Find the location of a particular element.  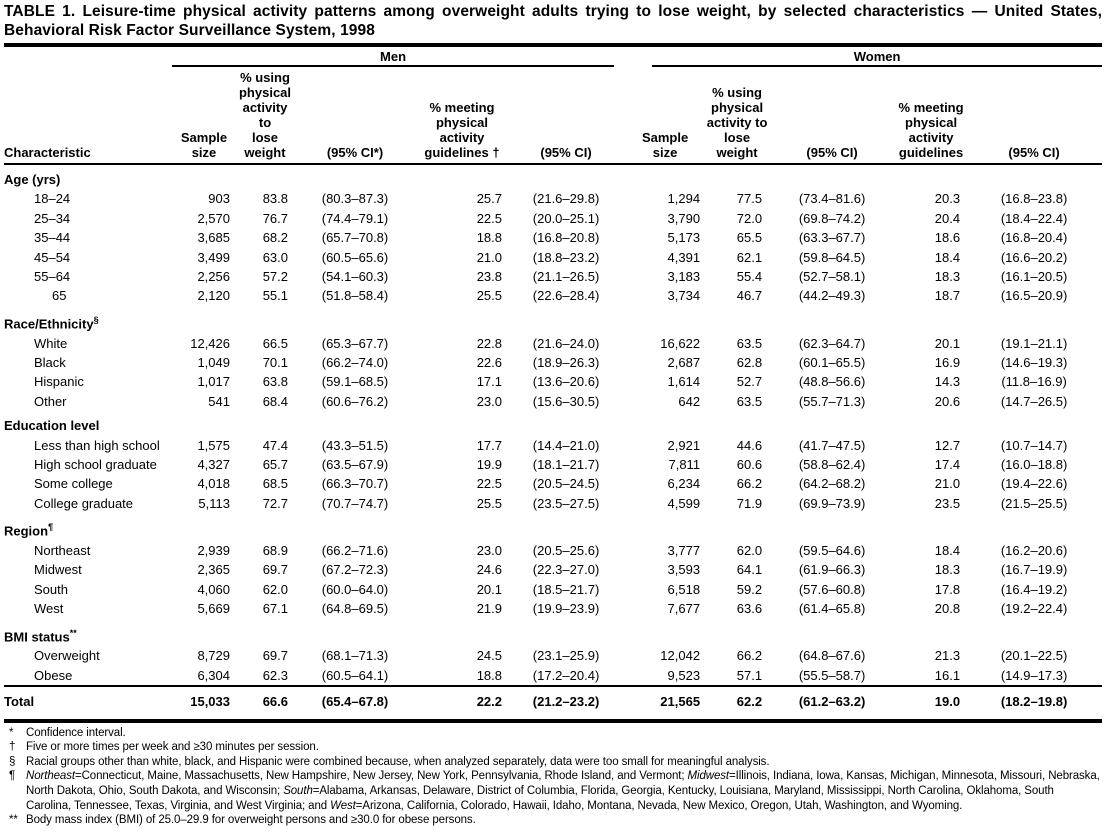

cell-value: 23.0 is located at coordinates (489, 401).